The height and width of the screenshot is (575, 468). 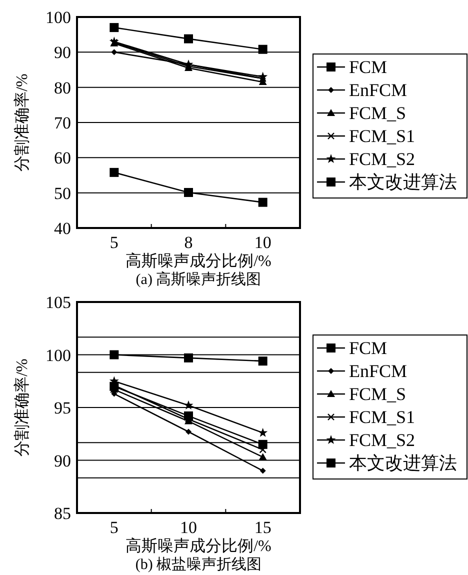 What do you see at coordinates (62, 408) in the screenshot?
I see `y-tick-label: 95` at bounding box center [62, 408].